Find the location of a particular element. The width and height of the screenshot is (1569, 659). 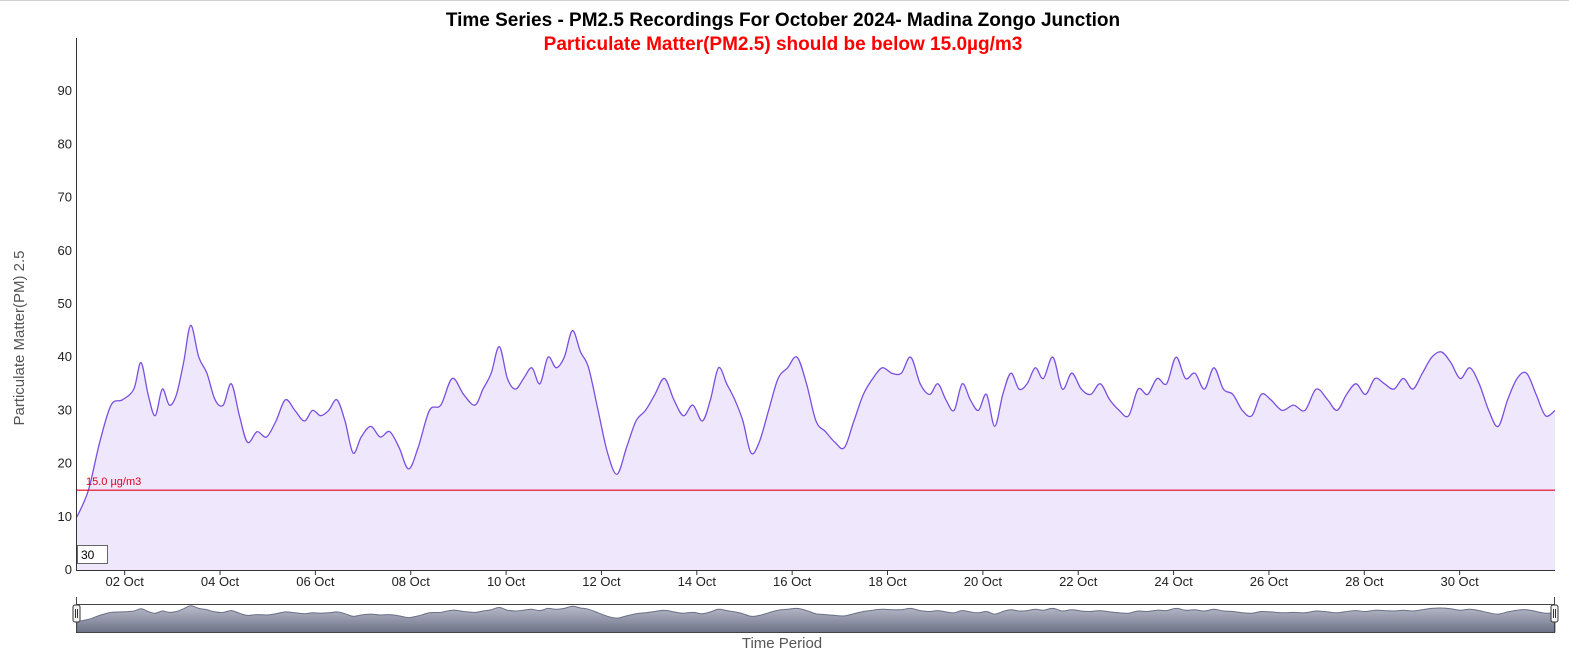

y-tick-label: 40 is located at coordinates (65, 356).